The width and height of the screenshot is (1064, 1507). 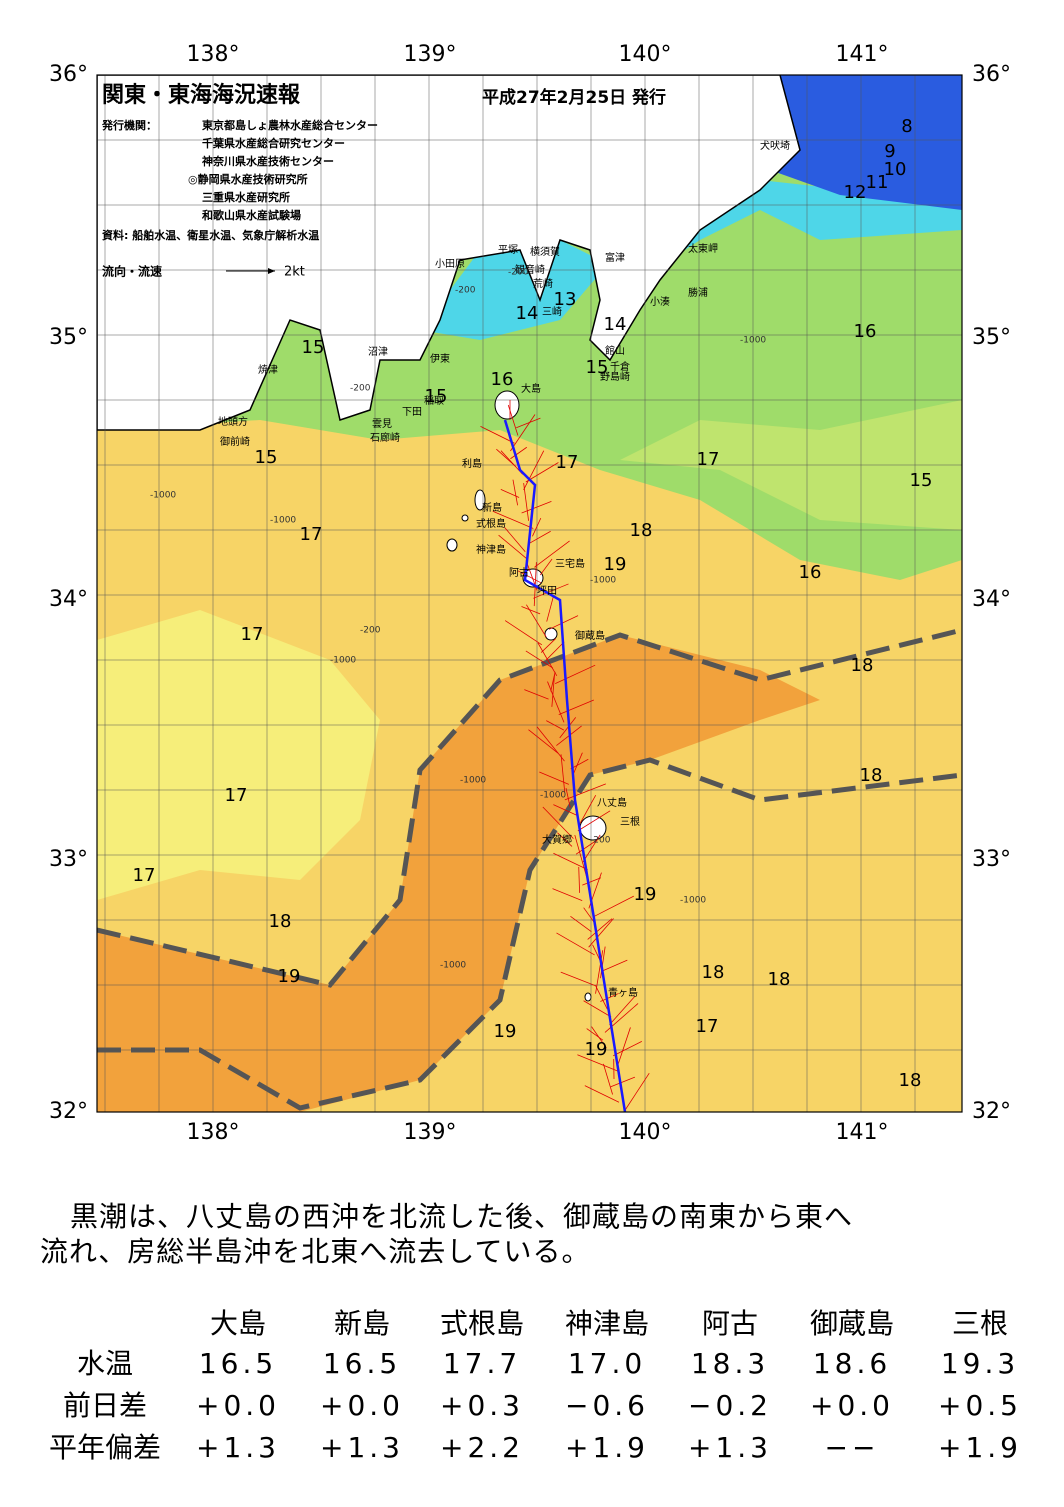 What do you see at coordinates (472, 463) in the screenshot?
I see `place-name: 利島` at bounding box center [472, 463].